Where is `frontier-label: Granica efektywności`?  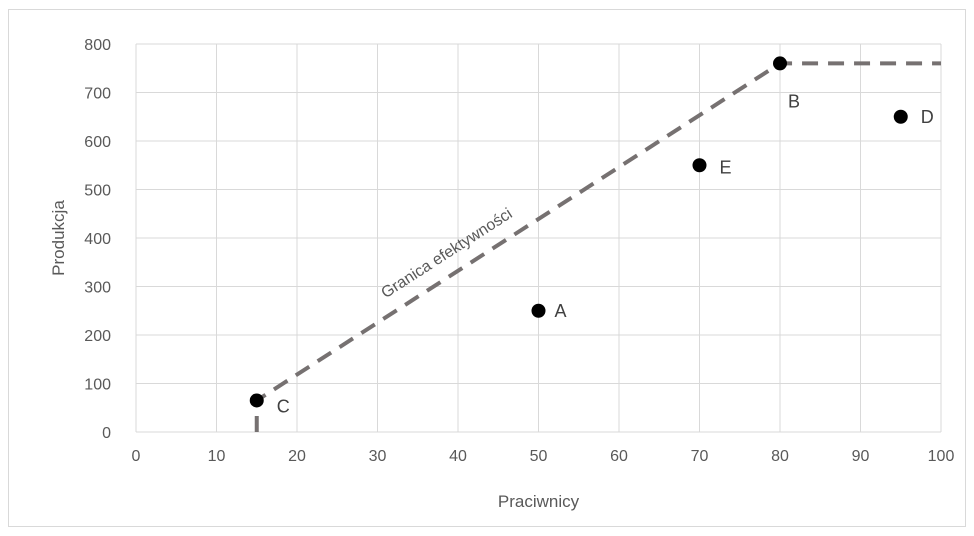 frontier-label: Granica efektywności is located at coordinates (447, 253).